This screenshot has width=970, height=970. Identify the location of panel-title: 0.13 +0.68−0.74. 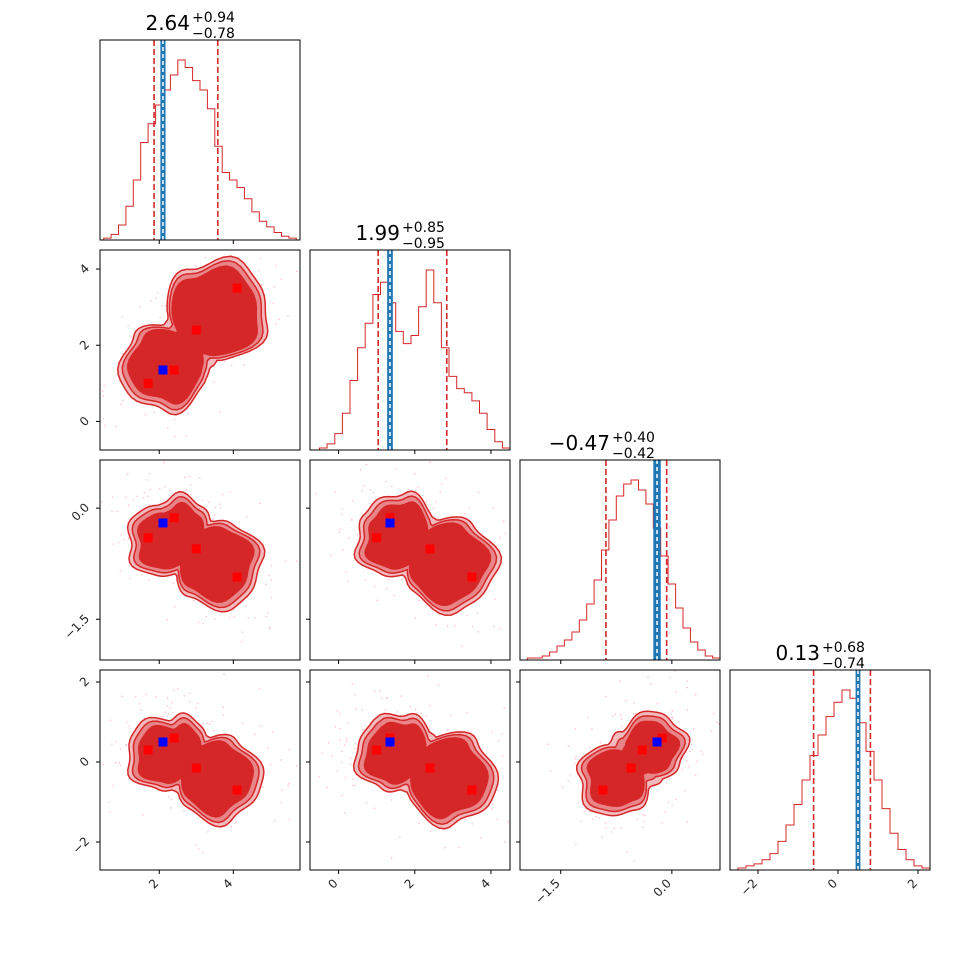
(820, 656).